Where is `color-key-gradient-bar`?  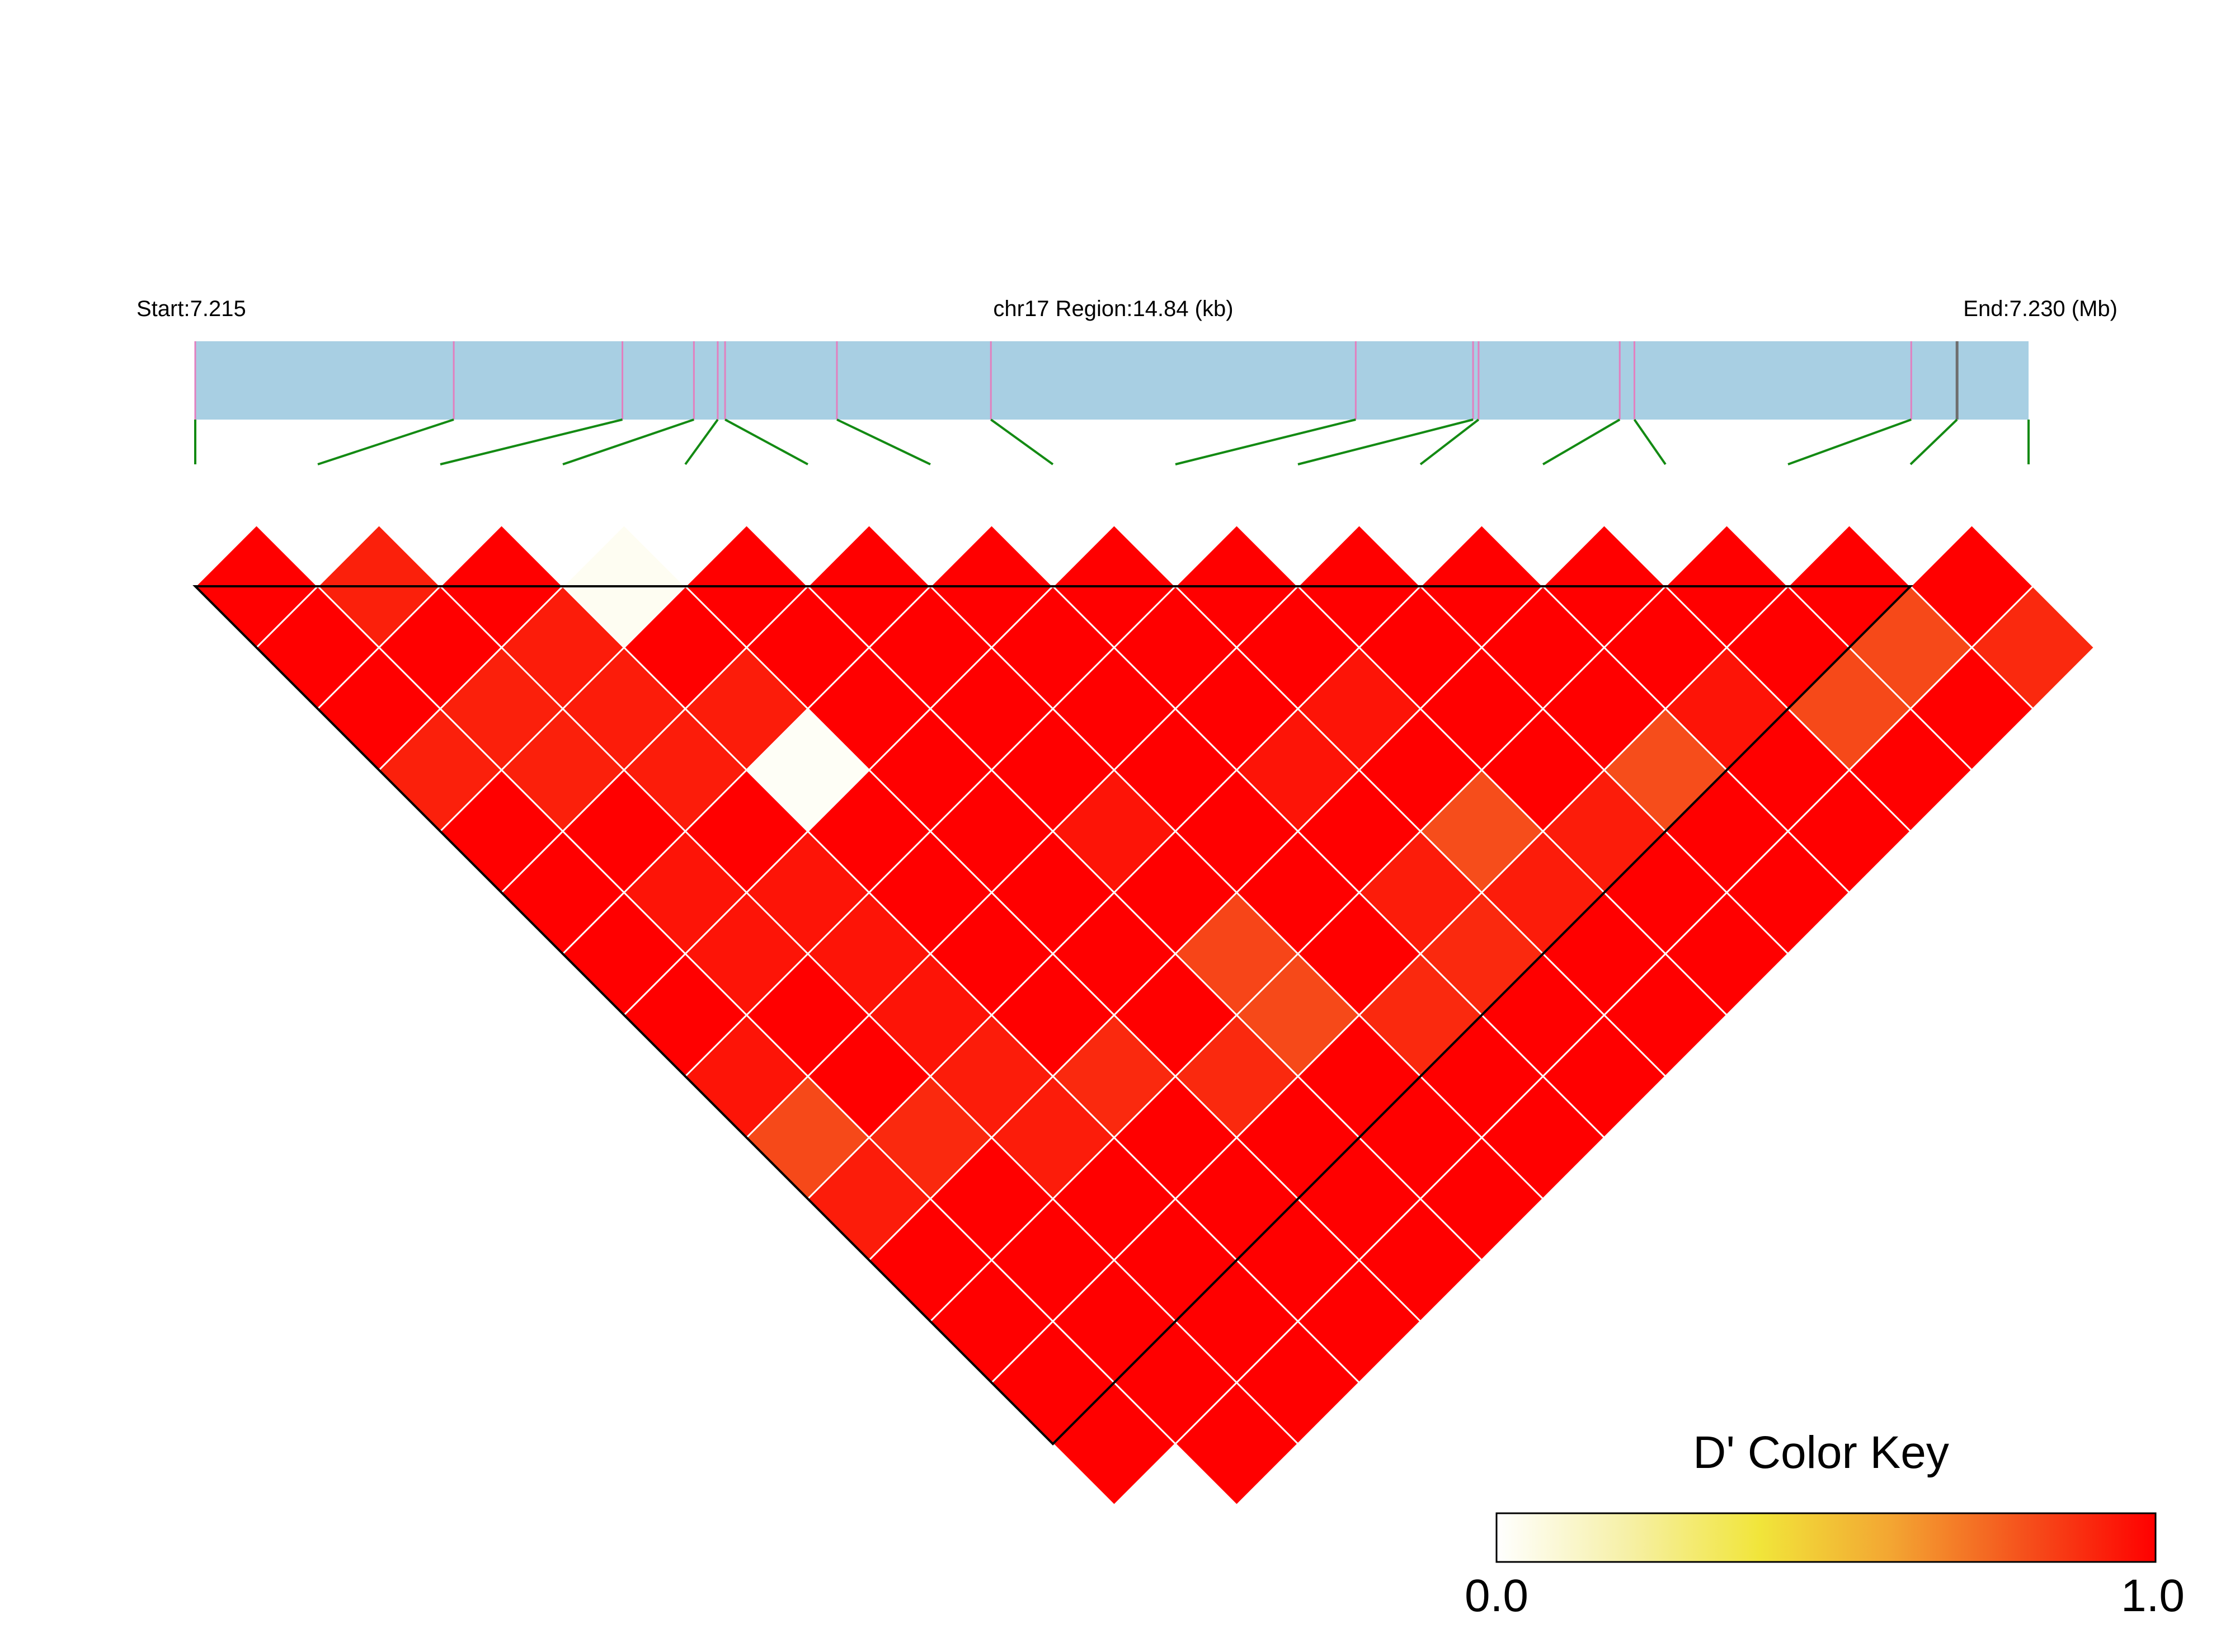 color-key-gradient-bar is located at coordinates (1826, 1537).